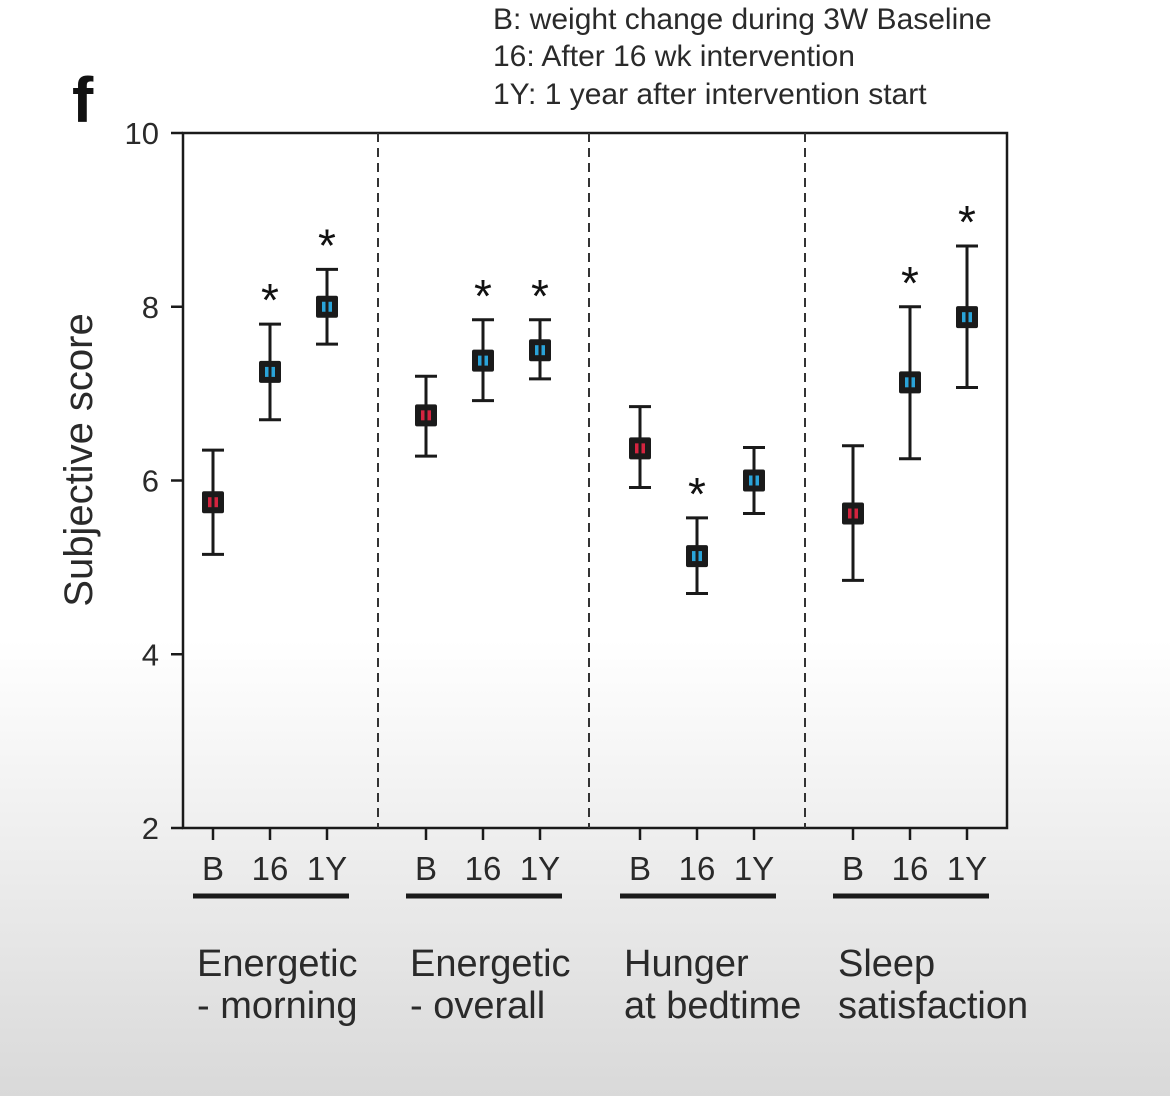 This screenshot has height=1096, width=1170. I want to click on x-tick-label-group-2-16: 16, so click(483, 868).